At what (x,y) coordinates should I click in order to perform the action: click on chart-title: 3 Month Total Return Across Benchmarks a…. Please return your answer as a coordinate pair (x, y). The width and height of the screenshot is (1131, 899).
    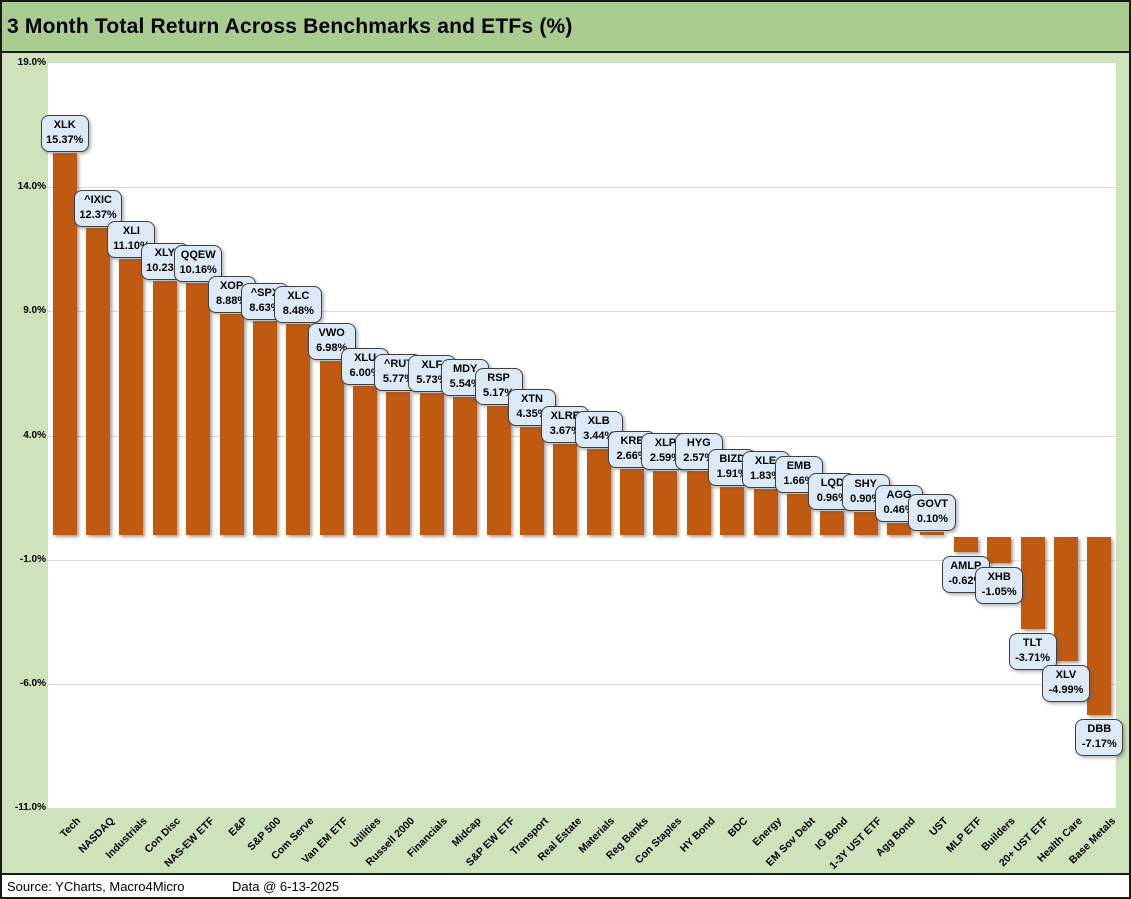
    Looking at the image, I should click on (290, 26).